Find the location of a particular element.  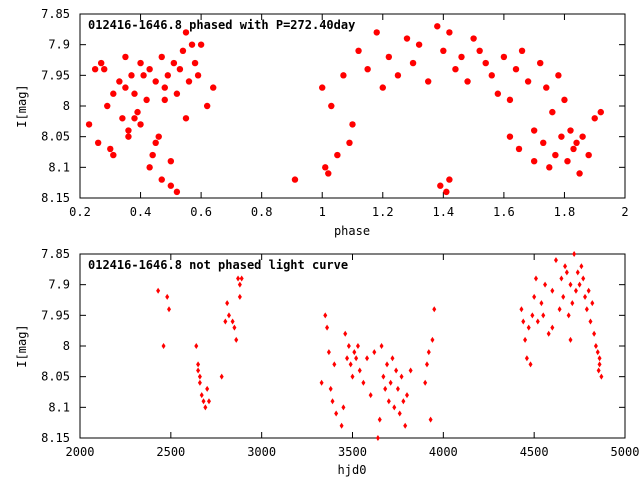

phased-y-tick-label: 8 is located at coordinates (66, 106).